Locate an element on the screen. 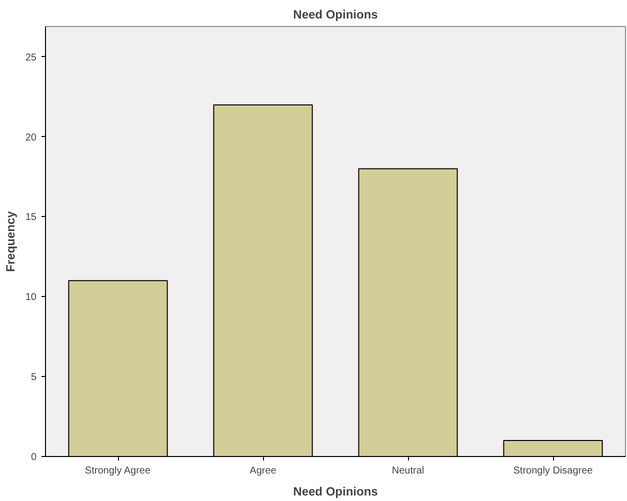 Image resolution: width=627 pixels, height=501 pixels. x-tick-label: Neutral is located at coordinates (408, 471).